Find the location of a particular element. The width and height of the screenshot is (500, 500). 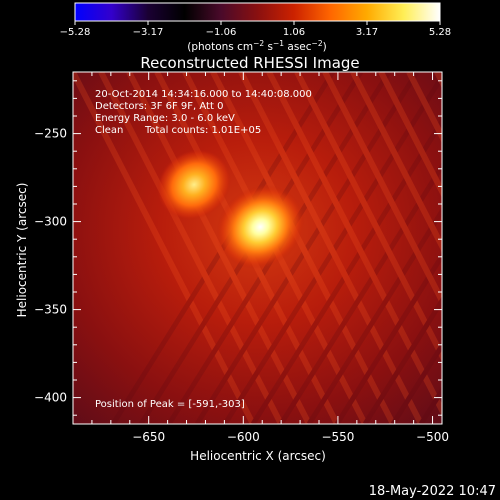

chart-title: Reconstructed RHESSI Image is located at coordinates (249, 63).